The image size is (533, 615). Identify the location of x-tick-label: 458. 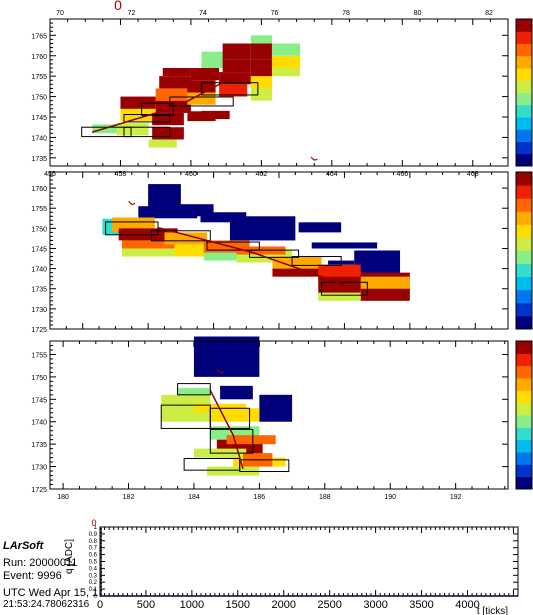
(121, 174).